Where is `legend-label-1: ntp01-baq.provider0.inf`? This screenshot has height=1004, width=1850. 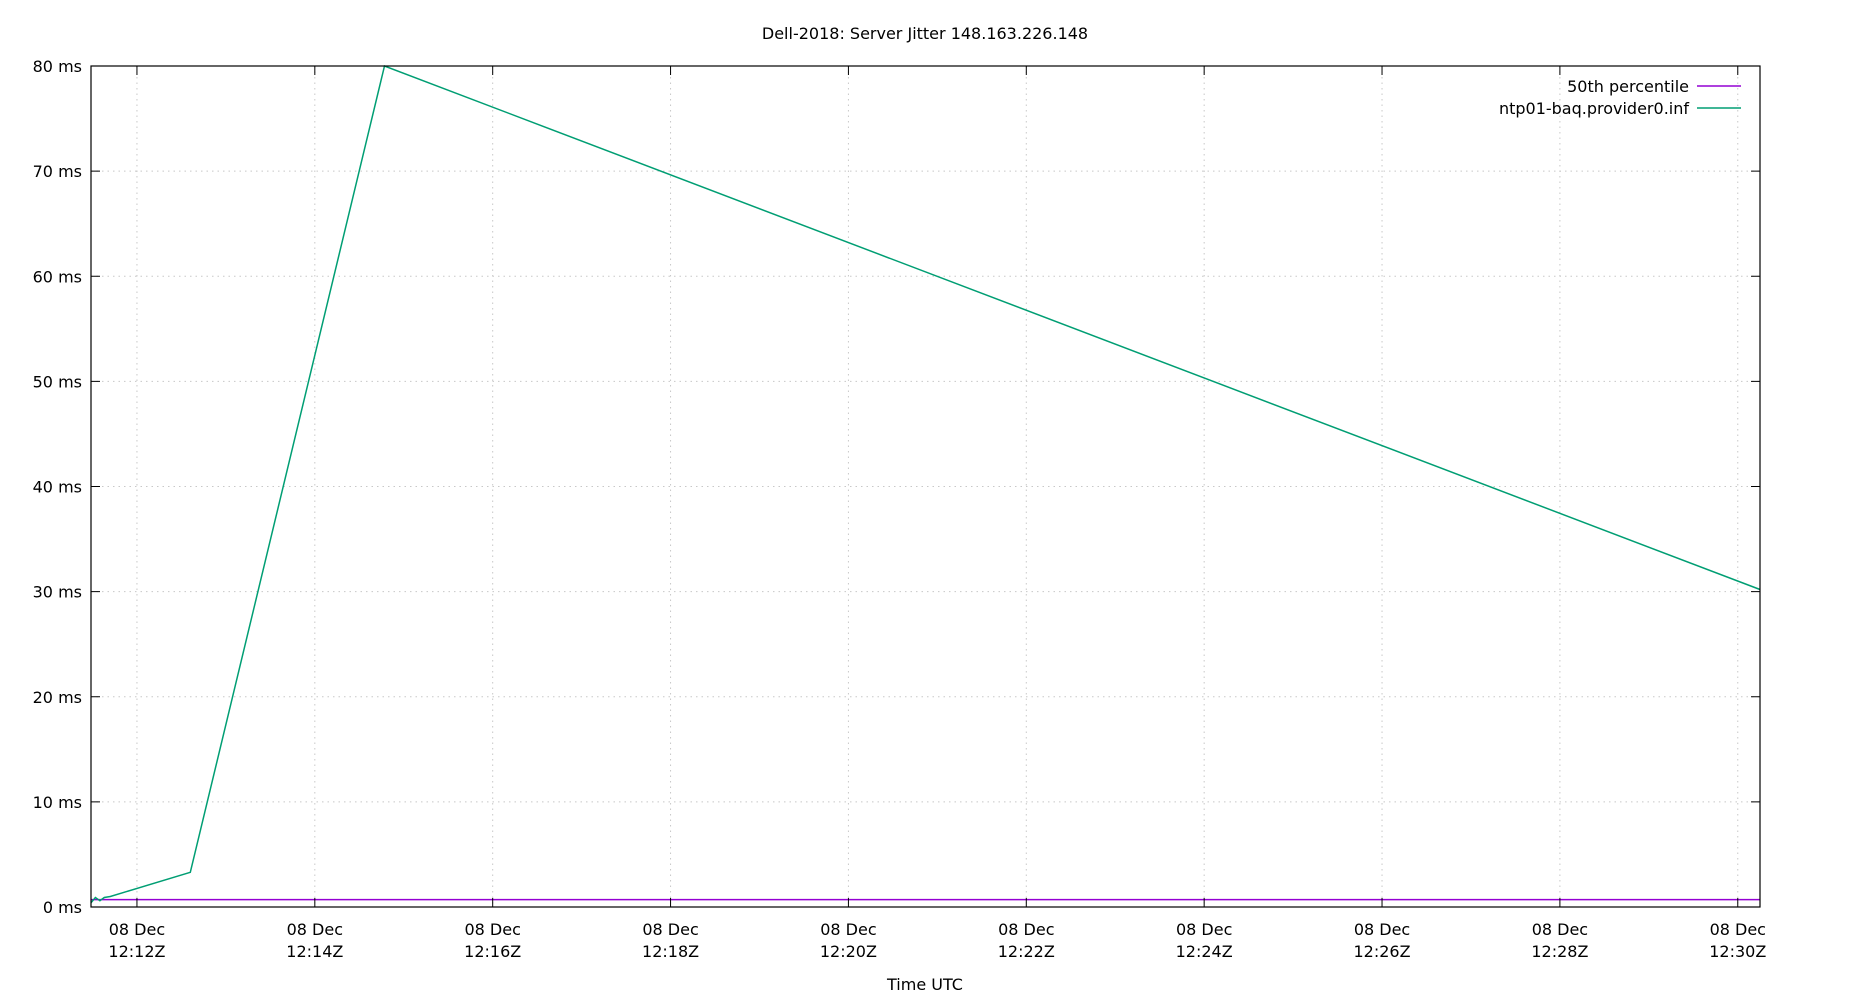
legend-label-1: ntp01-baq.provider0.inf is located at coordinates (1594, 108).